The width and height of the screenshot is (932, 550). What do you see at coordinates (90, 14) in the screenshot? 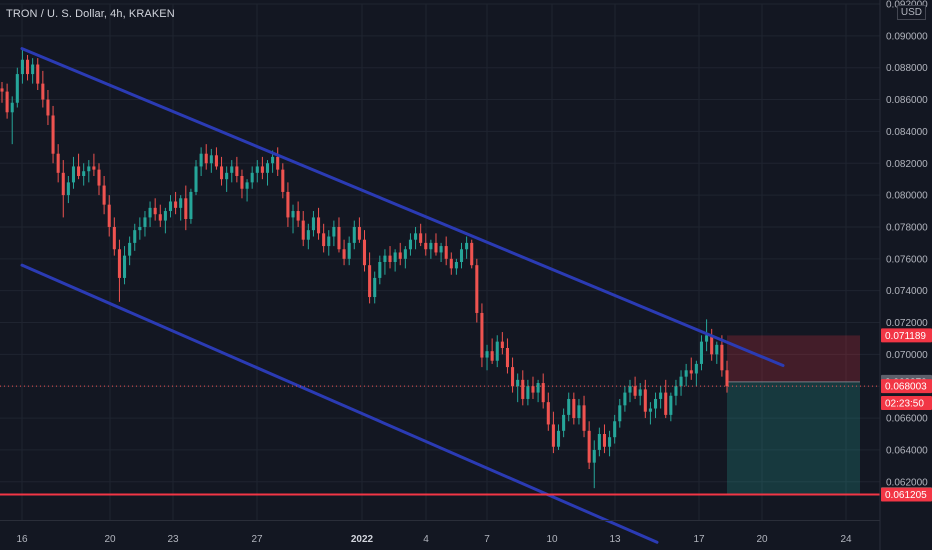
I see `symbol-title: TRON / U. S. Dollar, 4h, KRAKEN` at bounding box center [90, 14].